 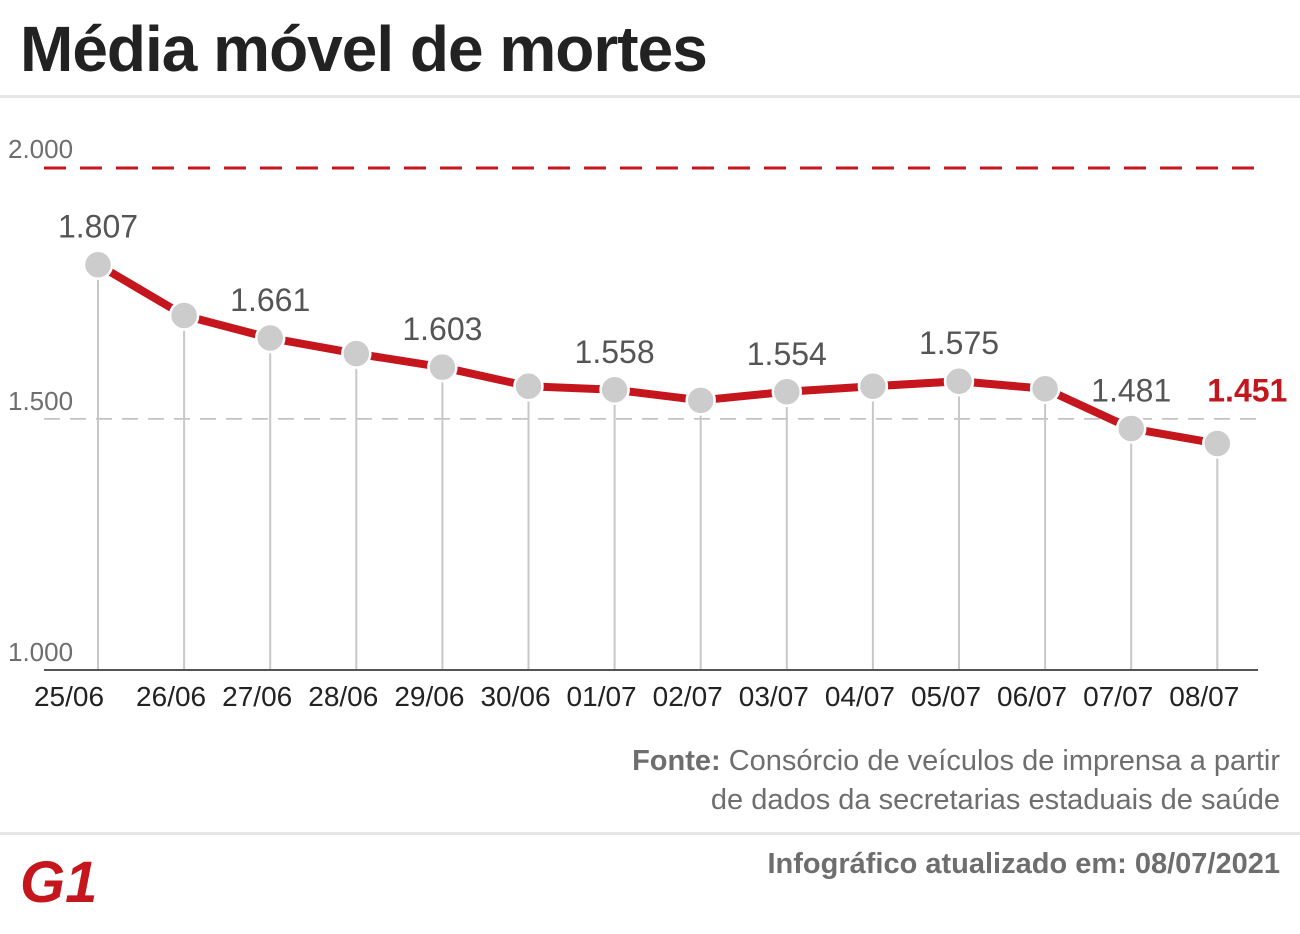 What do you see at coordinates (602, 696) in the screenshot?
I see `x-tick-label-6: 01/07` at bounding box center [602, 696].